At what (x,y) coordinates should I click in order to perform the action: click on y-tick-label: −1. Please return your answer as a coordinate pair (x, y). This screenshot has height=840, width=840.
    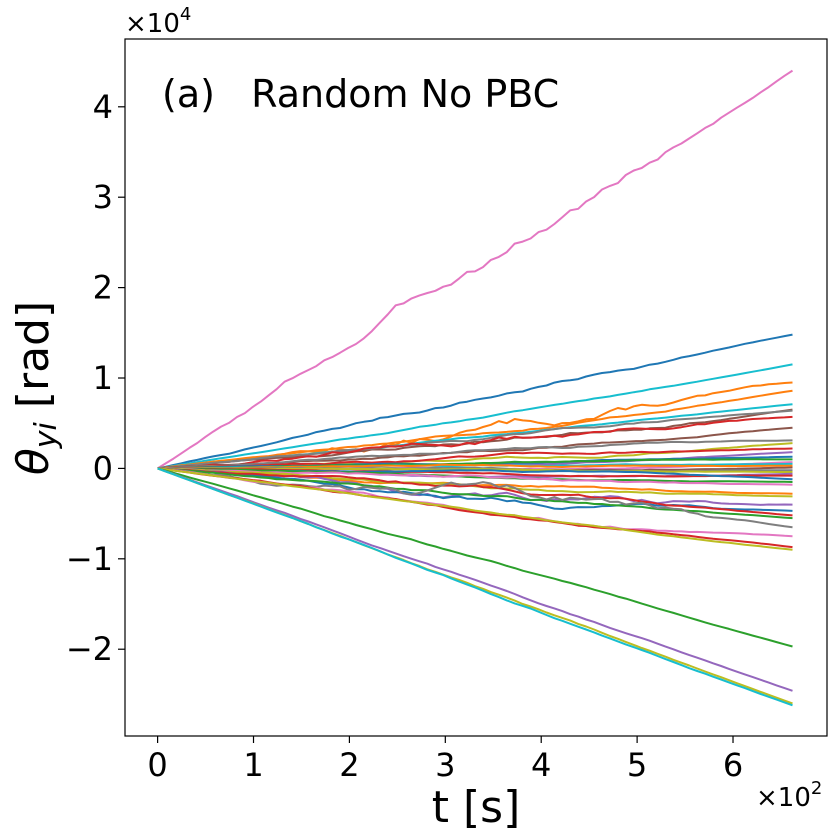
    Looking at the image, I should click on (89, 559).